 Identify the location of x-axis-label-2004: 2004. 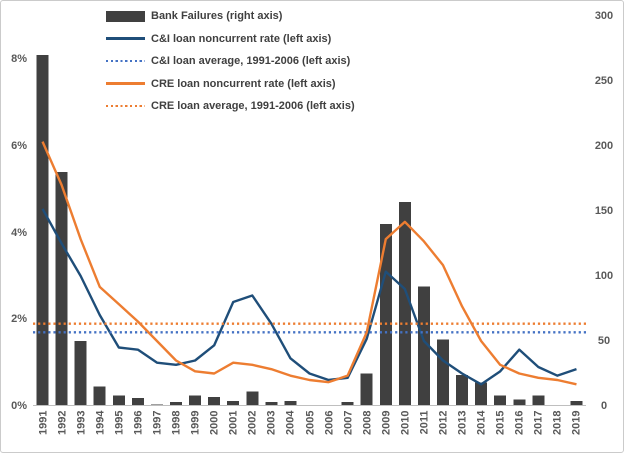
(290, 422).